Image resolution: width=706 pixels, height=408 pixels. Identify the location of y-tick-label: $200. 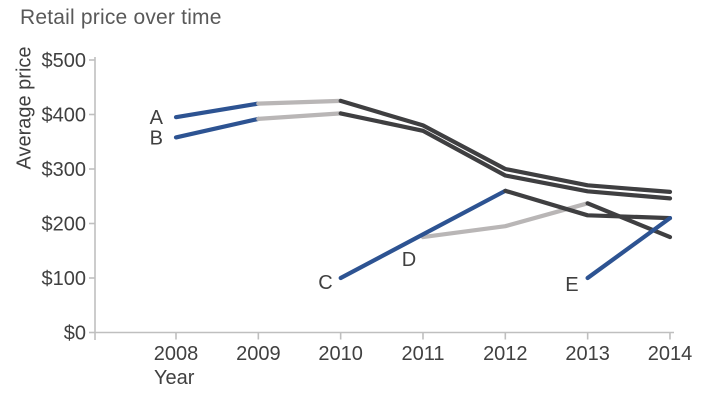
(64, 225).